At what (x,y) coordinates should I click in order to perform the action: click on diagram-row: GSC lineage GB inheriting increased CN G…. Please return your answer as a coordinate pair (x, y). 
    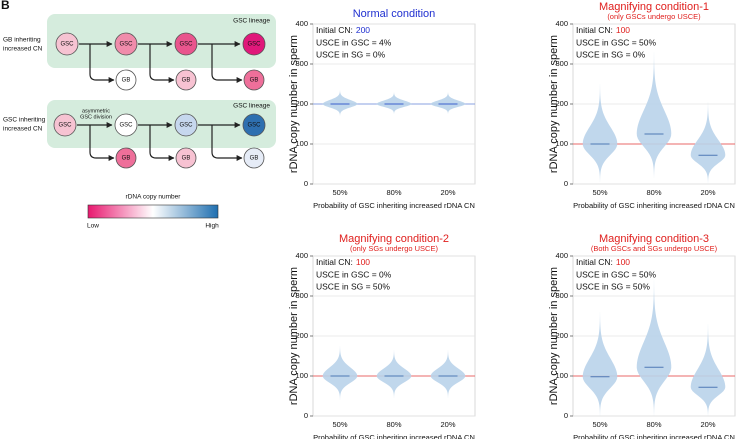
    Looking at the image, I should click on (139, 52).